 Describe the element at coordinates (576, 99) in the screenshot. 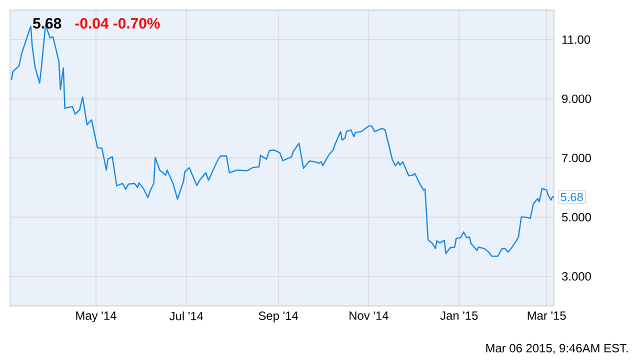

I see `y-tick-label: 9.000` at that location.